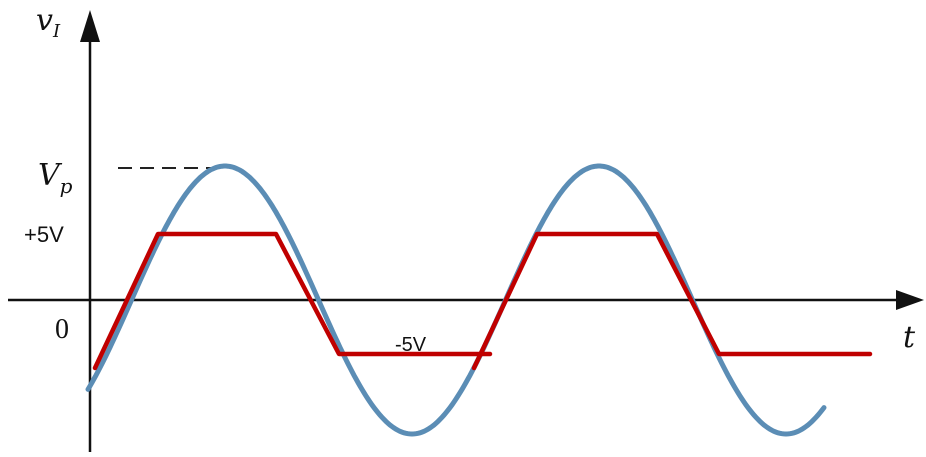  What do you see at coordinates (909, 337) in the screenshot?
I see `x-axis-label: t` at bounding box center [909, 337].